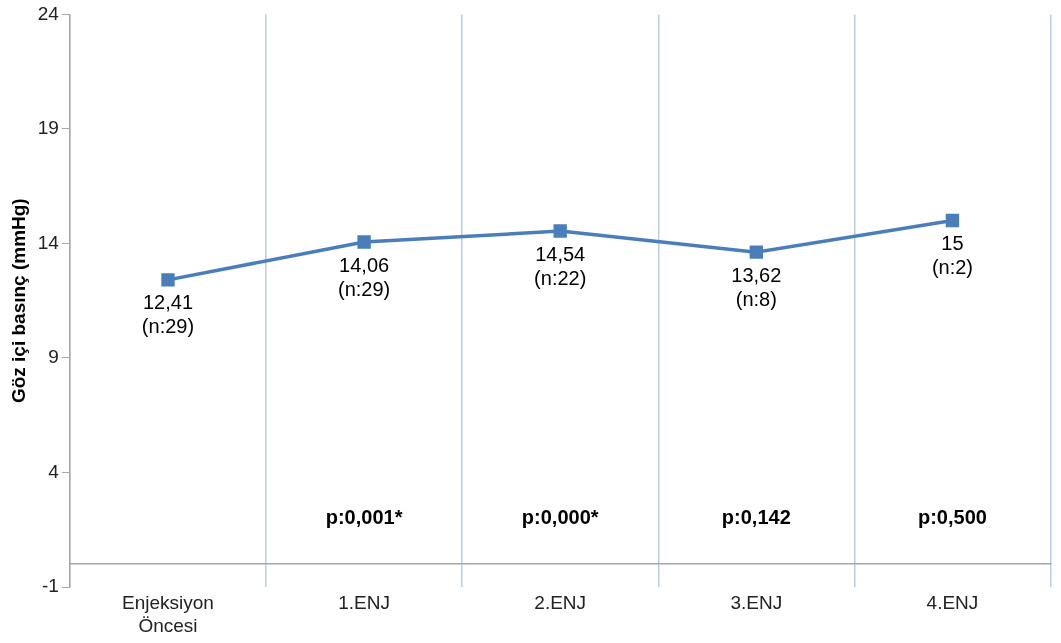 Image resolution: width=1061 pixels, height=643 pixels. What do you see at coordinates (952, 516) in the screenshot?
I see `annotation: p:0,500` at bounding box center [952, 516].